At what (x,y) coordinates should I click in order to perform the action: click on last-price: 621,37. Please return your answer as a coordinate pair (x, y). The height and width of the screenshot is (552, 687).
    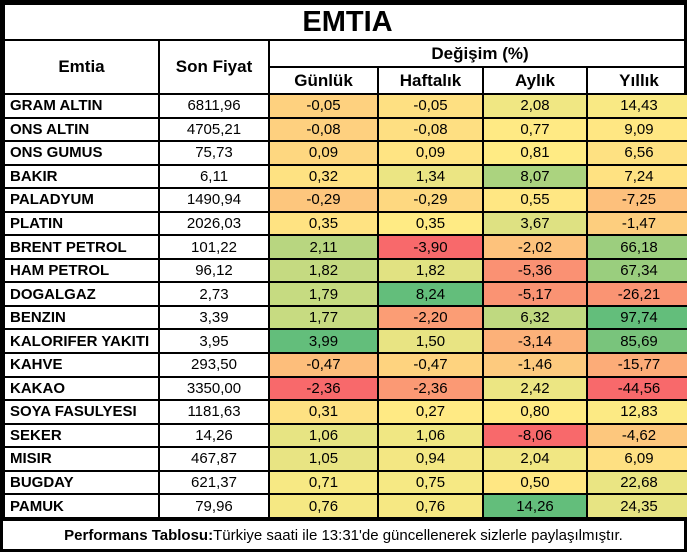
    Looking at the image, I should click on (214, 482).